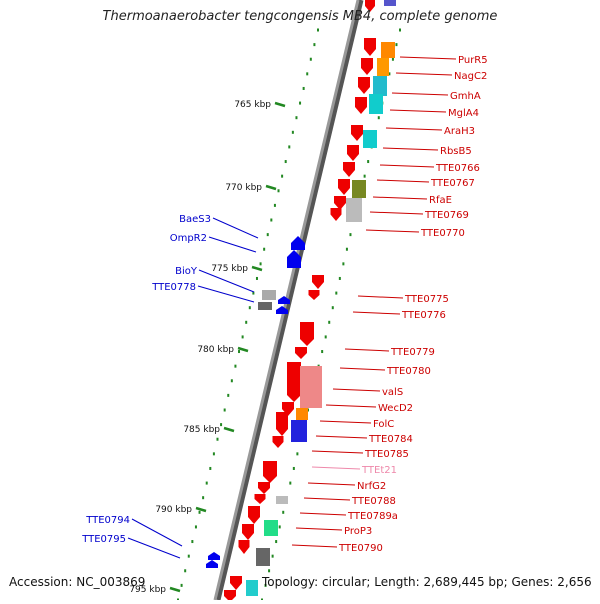 The width and height of the screenshot is (600, 604). I want to click on right-gene-label: NrfG2, so click(371, 486).